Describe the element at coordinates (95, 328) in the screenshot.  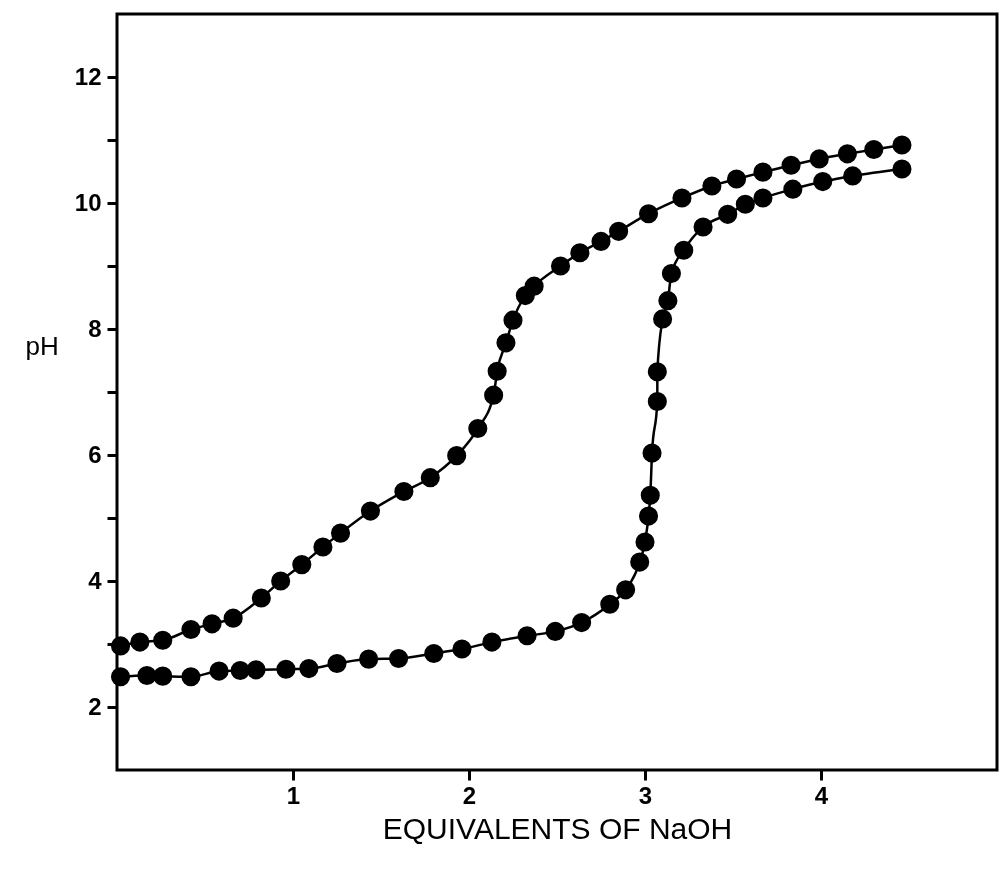
I see `y-tick-label: 8` at that location.